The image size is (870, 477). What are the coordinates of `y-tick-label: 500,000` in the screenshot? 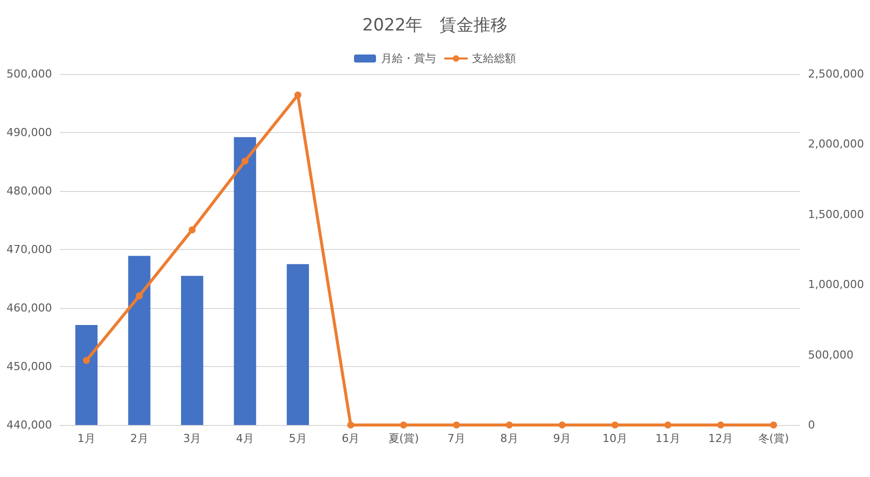 It's located at (29, 74).